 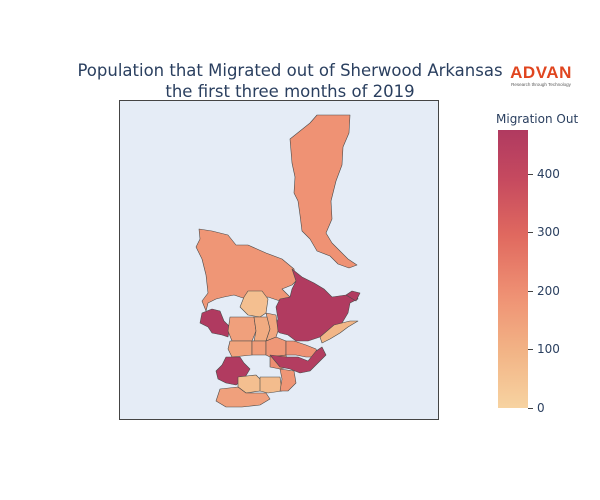 I want to click on logo-tagline: Research through Technology, so click(x=541, y=84).